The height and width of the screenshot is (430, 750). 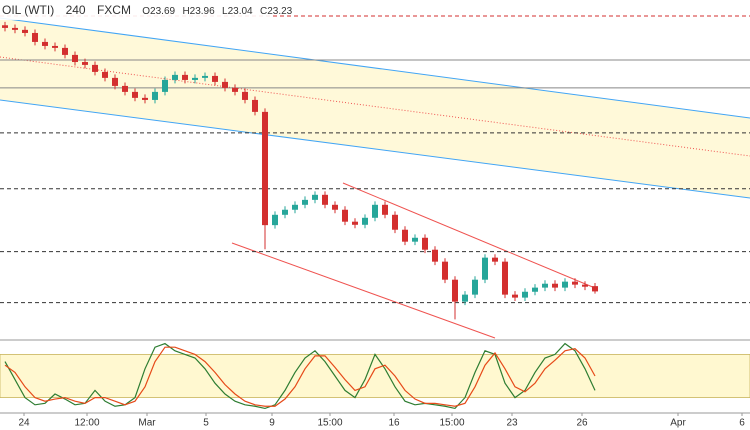 I want to click on x-tick-label: 26, so click(x=582, y=423).